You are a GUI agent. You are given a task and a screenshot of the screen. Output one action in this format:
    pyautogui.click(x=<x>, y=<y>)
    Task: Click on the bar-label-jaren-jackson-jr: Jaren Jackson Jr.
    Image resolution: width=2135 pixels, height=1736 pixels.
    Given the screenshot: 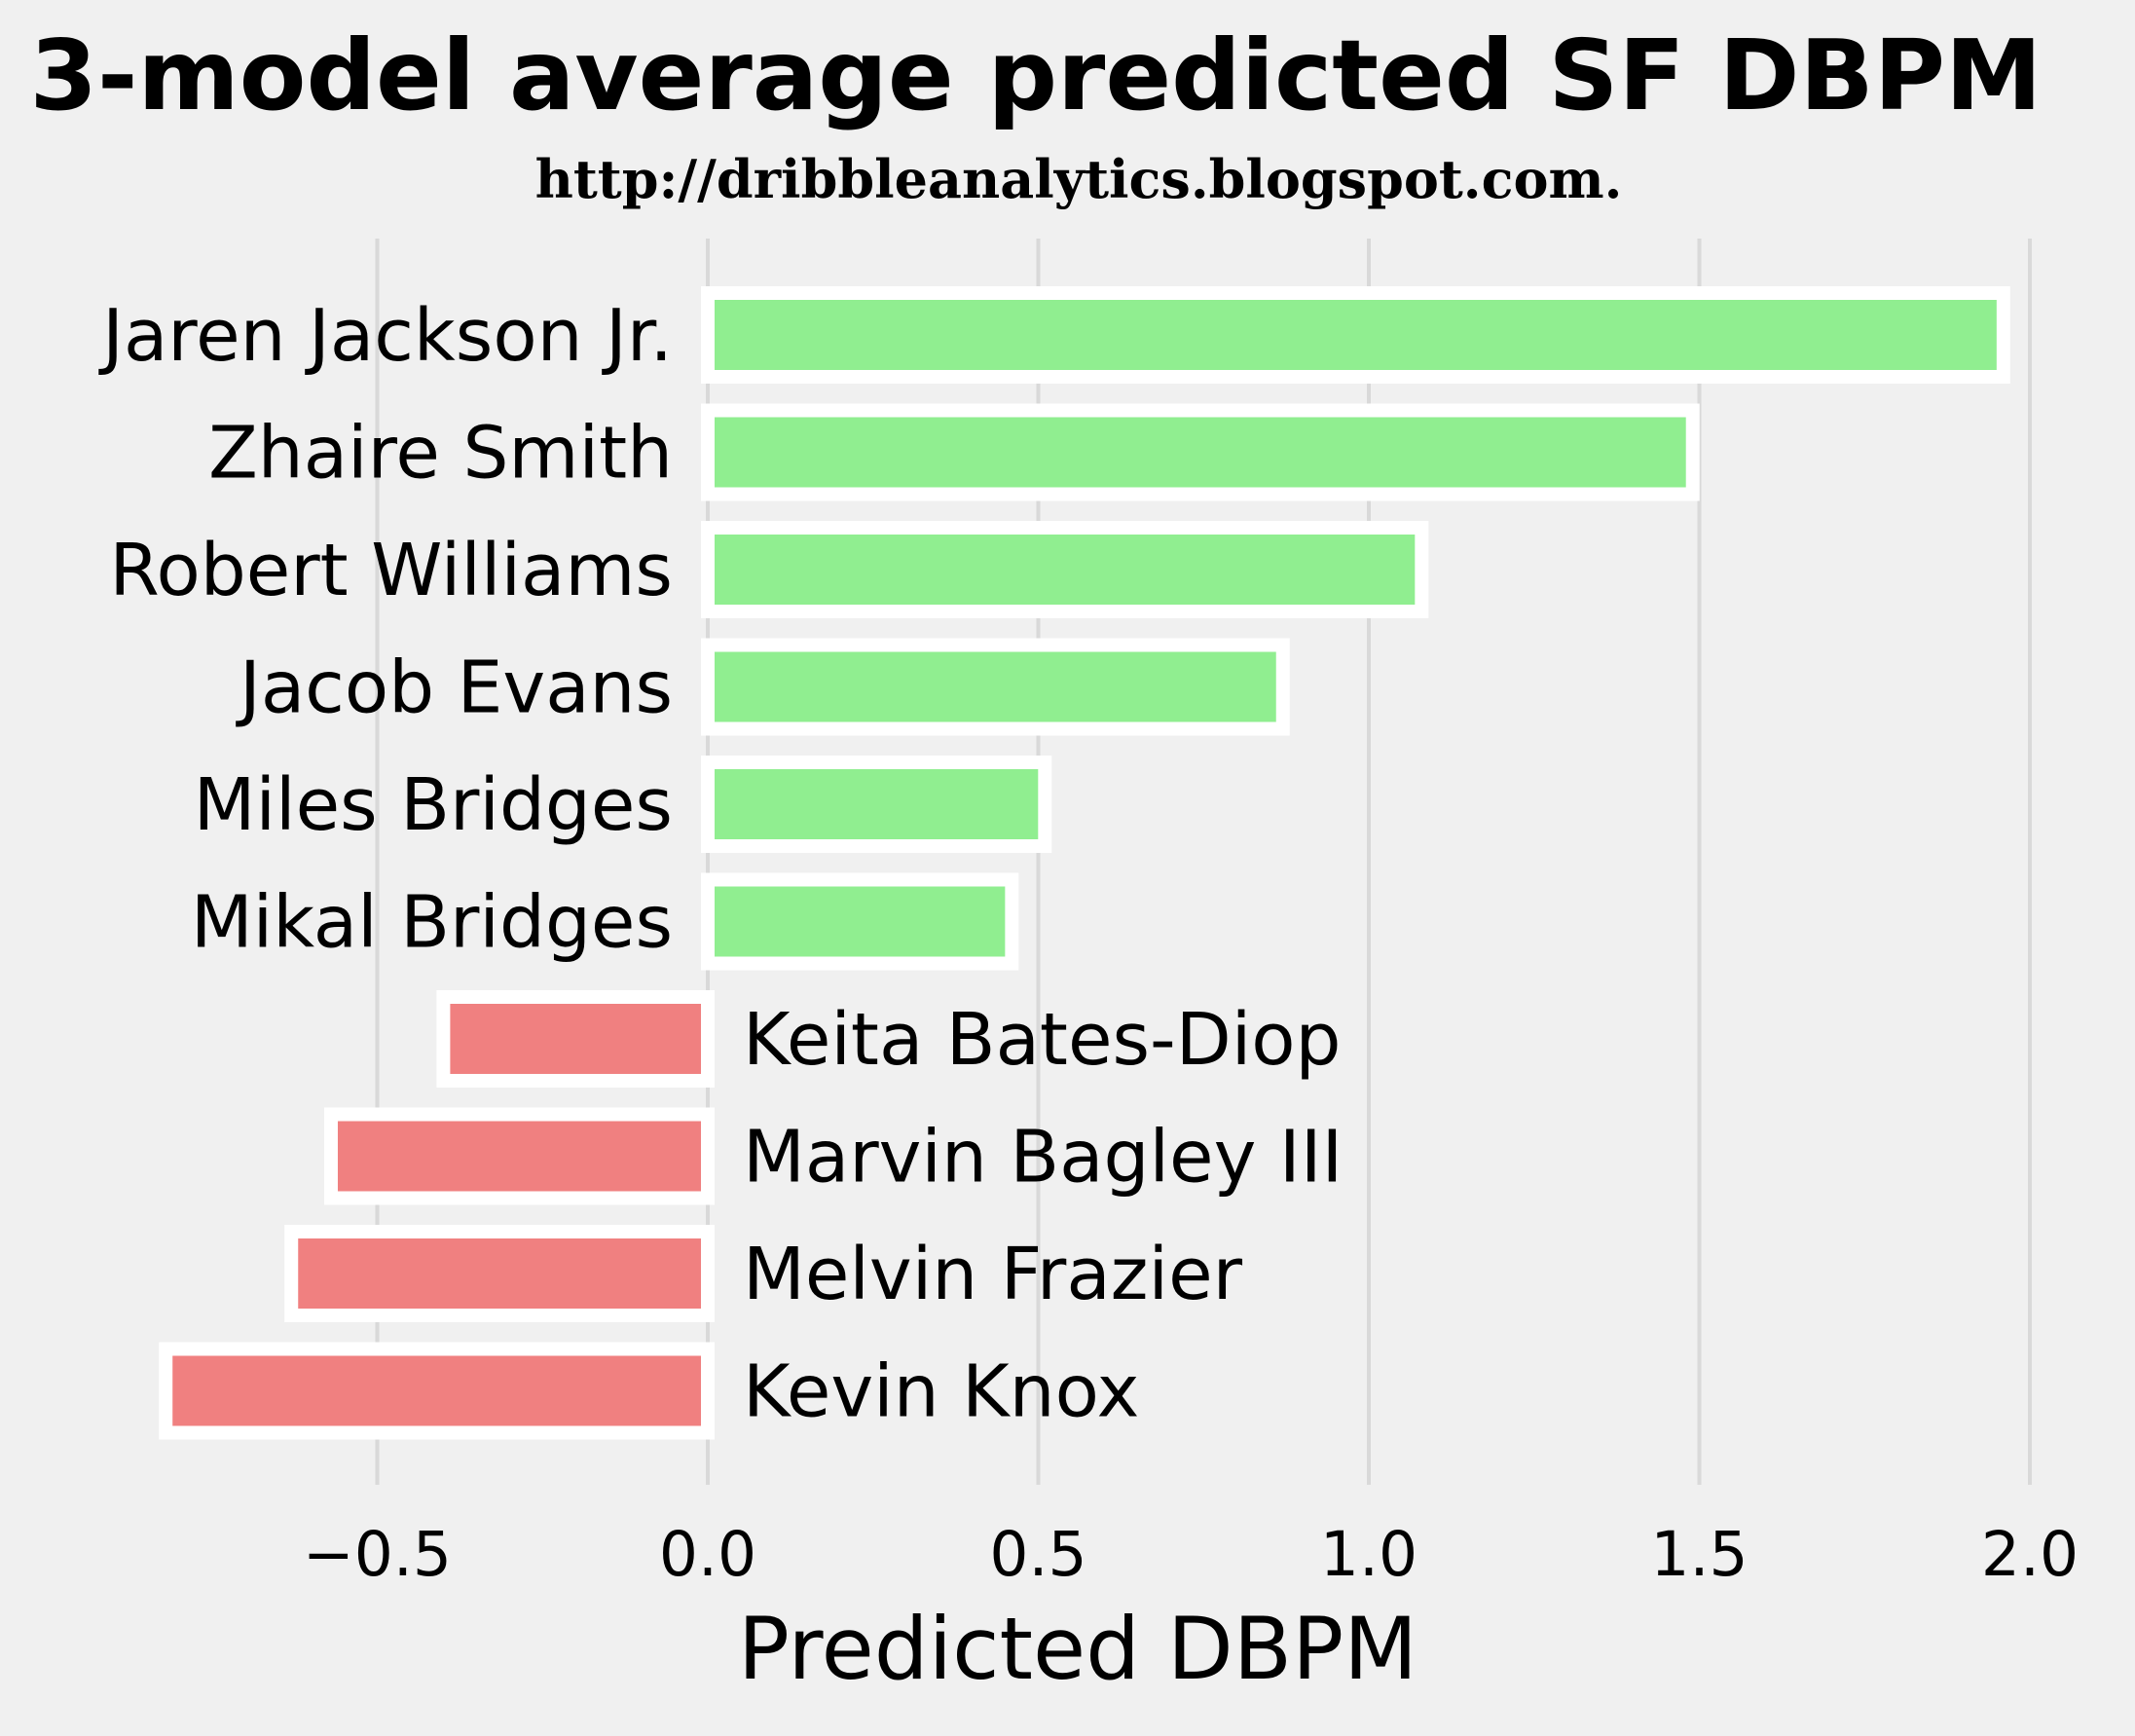 What is the action you would take?
    pyautogui.click(x=386, y=336)
    